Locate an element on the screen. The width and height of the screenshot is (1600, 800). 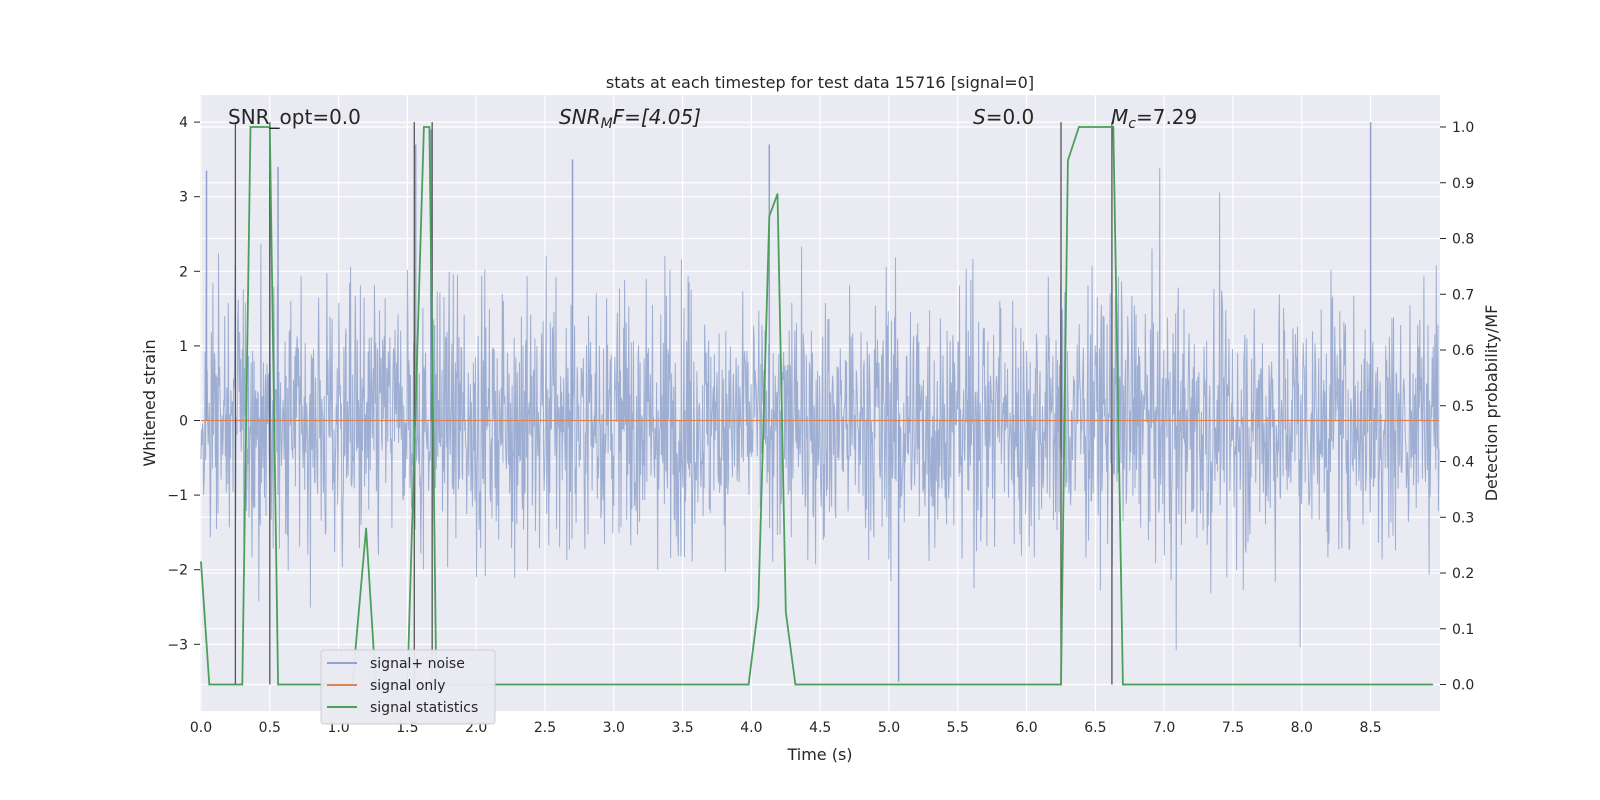
y-right-tick-label: 0.3 is located at coordinates (1463, 518).